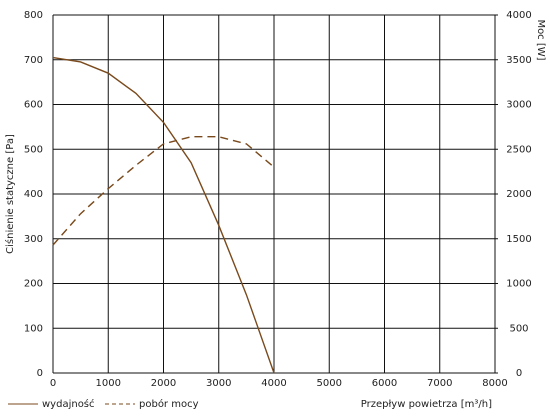  Describe the element at coordinates (518, 239) in the screenshot. I see `y2-tick-label: 1500` at that location.